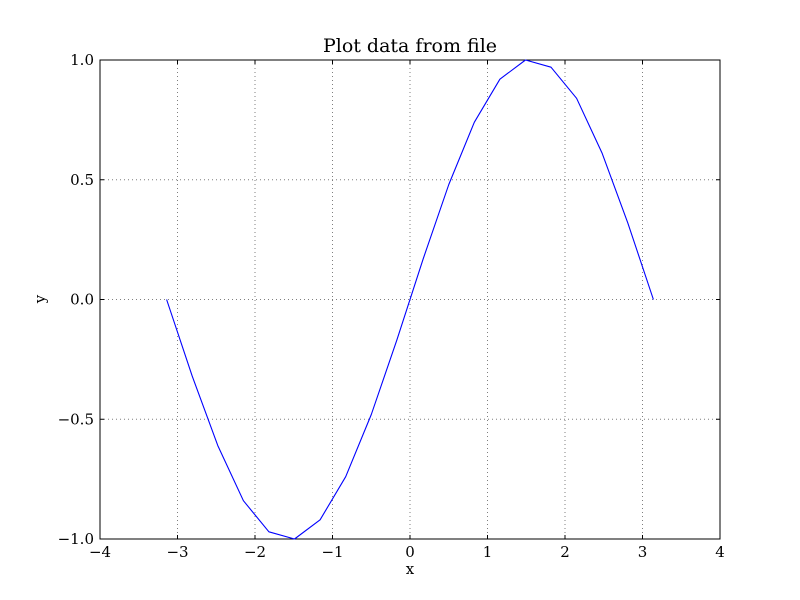 The height and width of the screenshot is (600, 800). What do you see at coordinates (410, 46) in the screenshot?
I see `chart-title: Plot data from file` at bounding box center [410, 46].